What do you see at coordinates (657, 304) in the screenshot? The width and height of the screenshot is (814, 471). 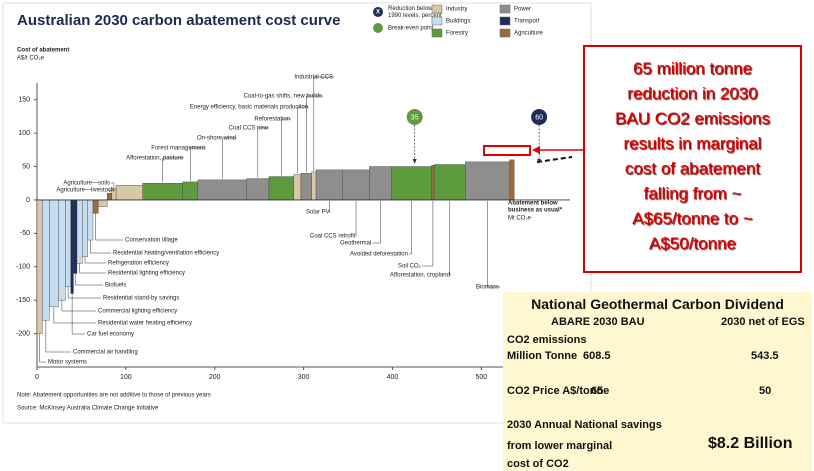 I see `table-title: National Geothermal Carbon Dividend` at bounding box center [657, 304].